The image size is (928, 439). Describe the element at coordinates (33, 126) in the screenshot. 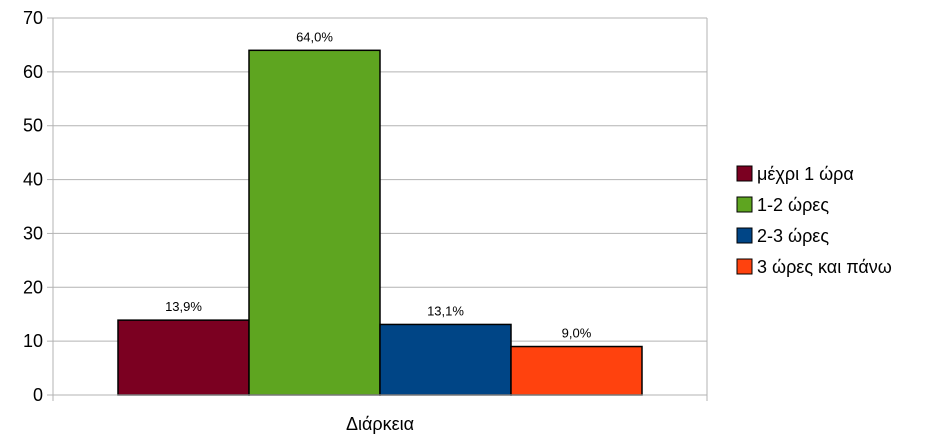

I see `y-tick-label: 50` at that location.